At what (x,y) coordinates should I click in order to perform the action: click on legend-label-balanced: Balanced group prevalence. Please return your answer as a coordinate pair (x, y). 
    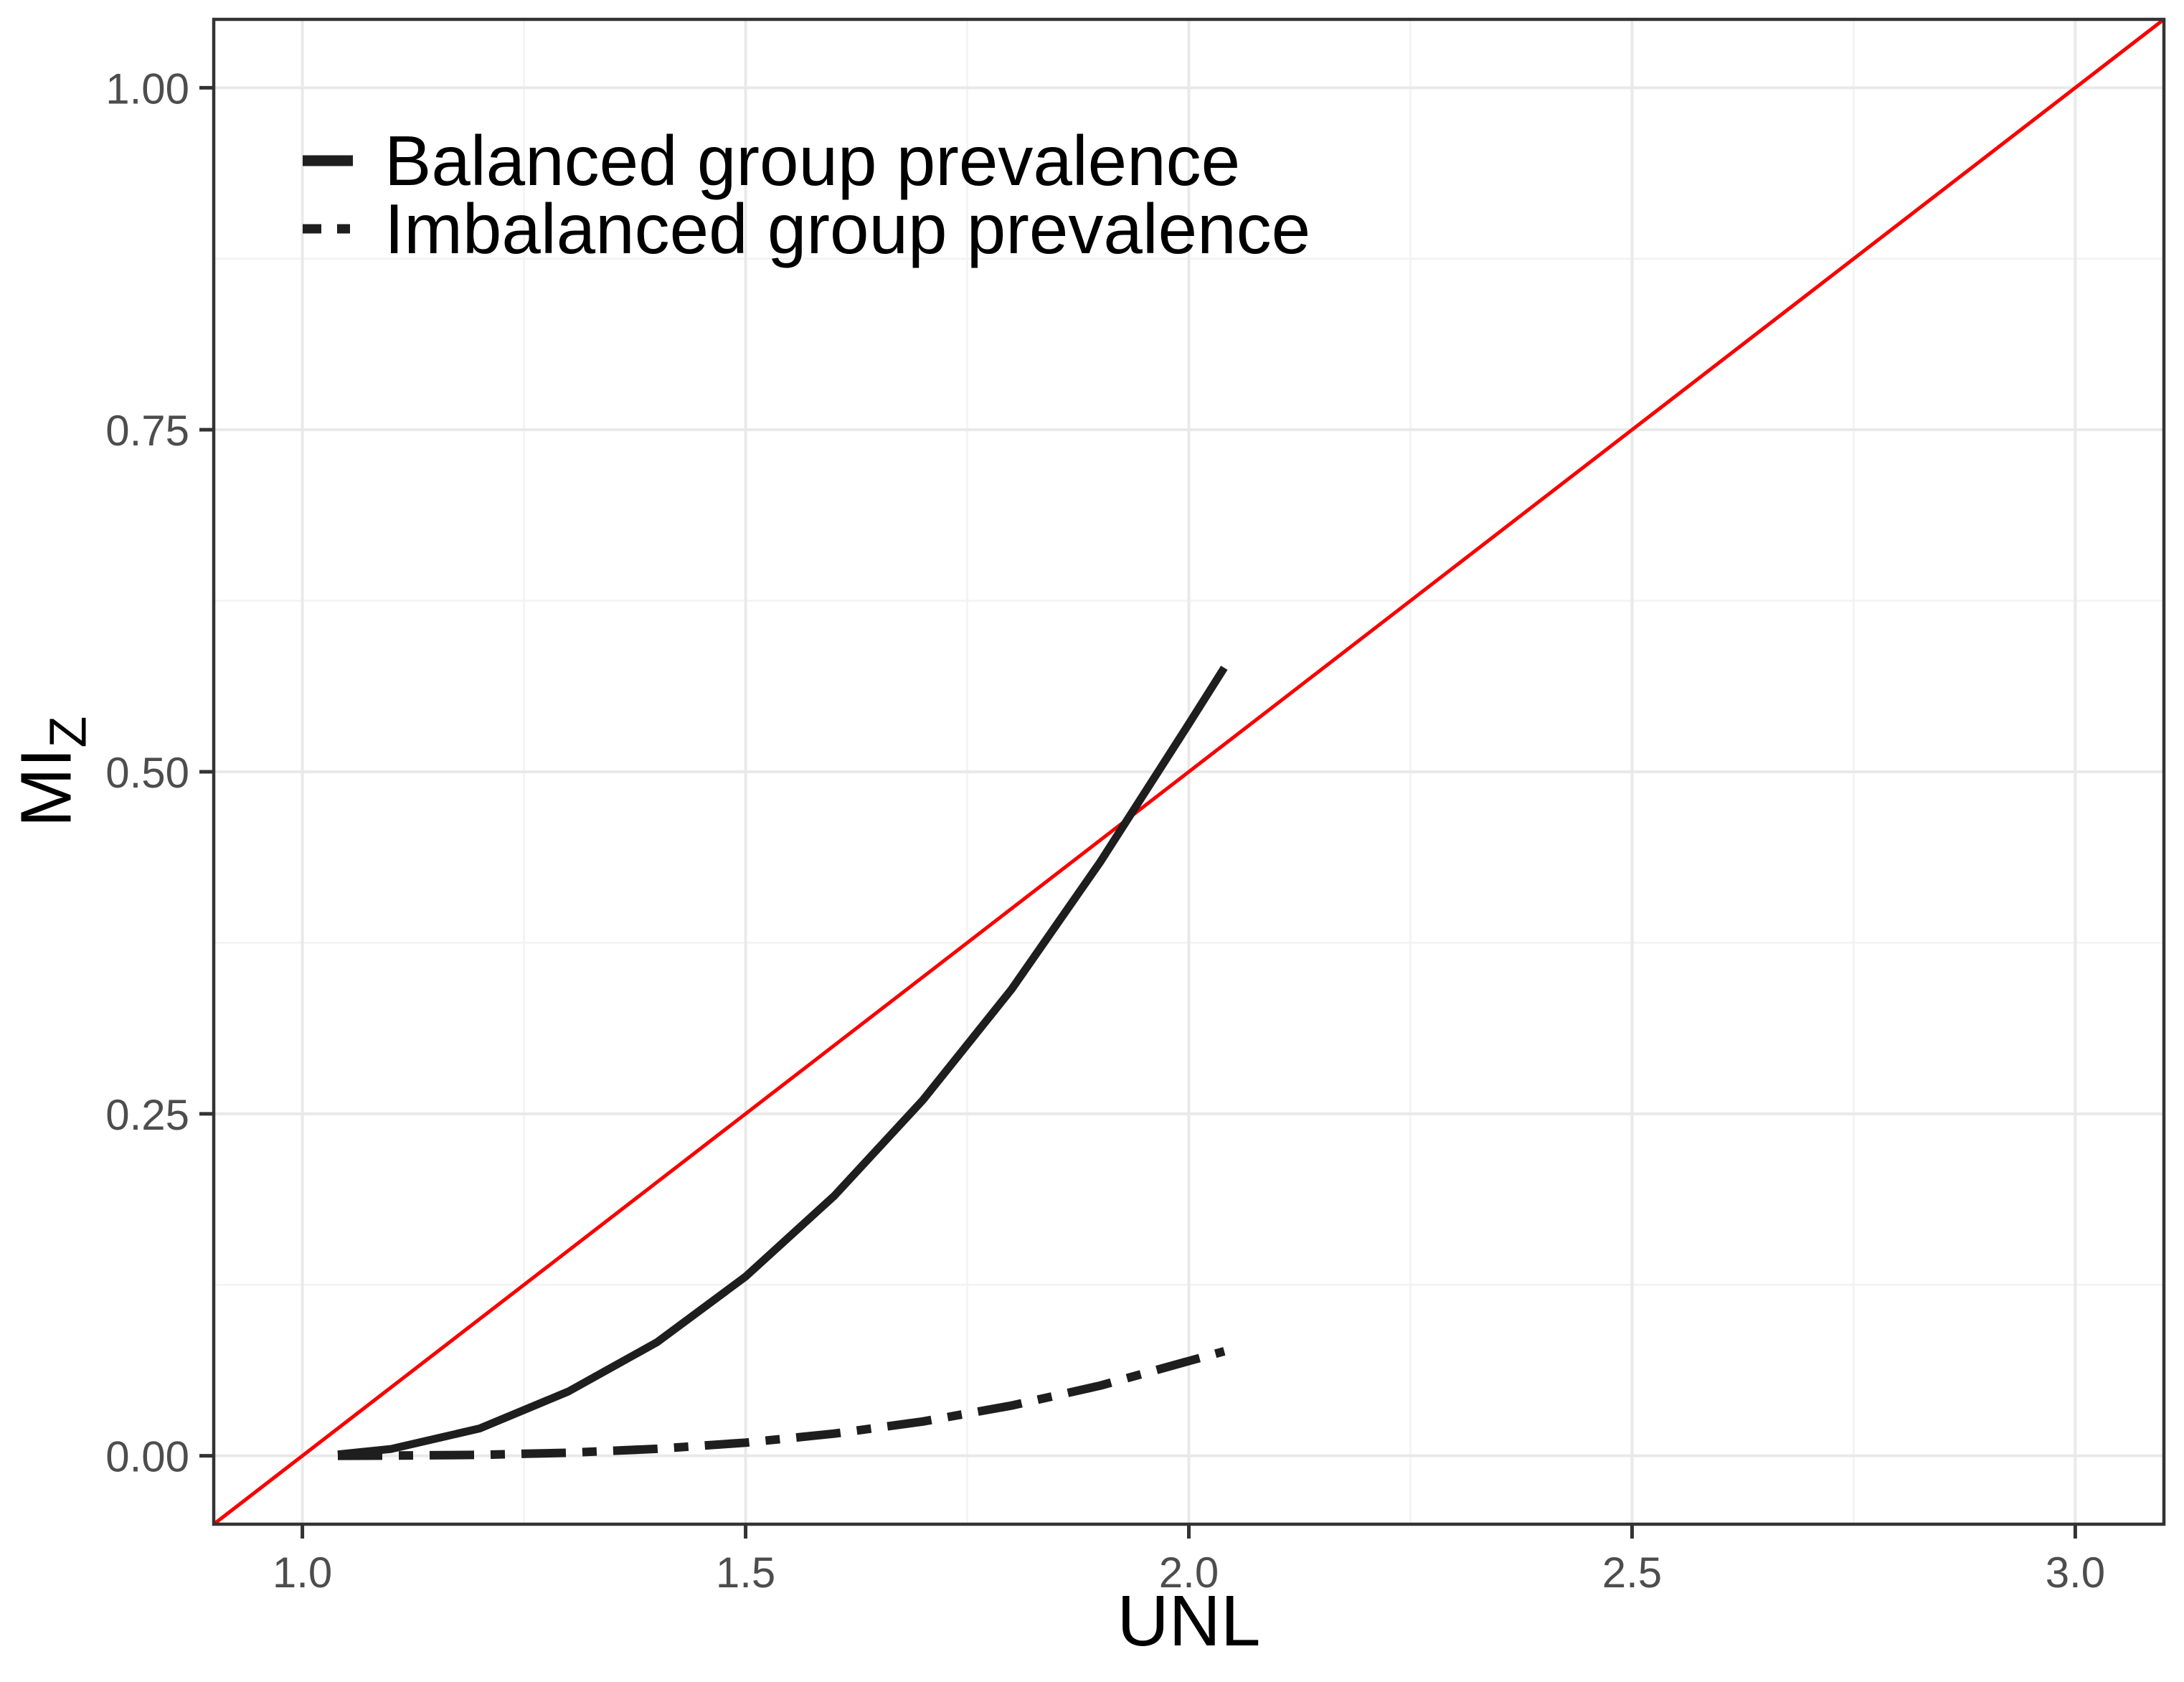
    Looking at the image, I should click on (812, 160).